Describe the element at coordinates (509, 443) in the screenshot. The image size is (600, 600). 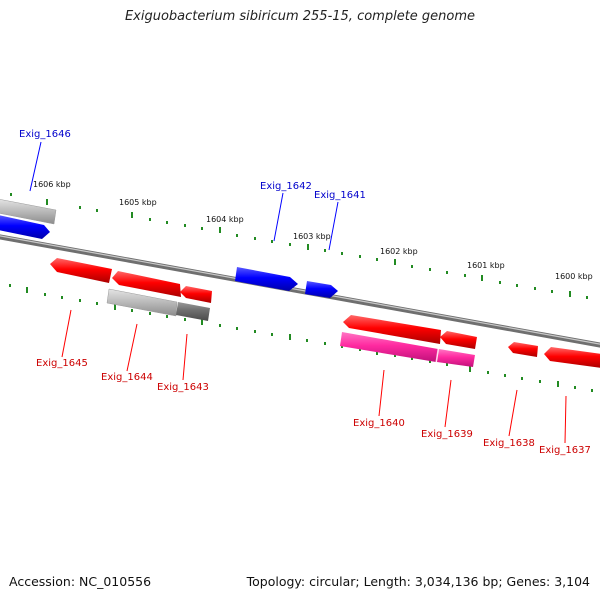
I see `gene-label-exig-1638: Exig_1638` at that location.